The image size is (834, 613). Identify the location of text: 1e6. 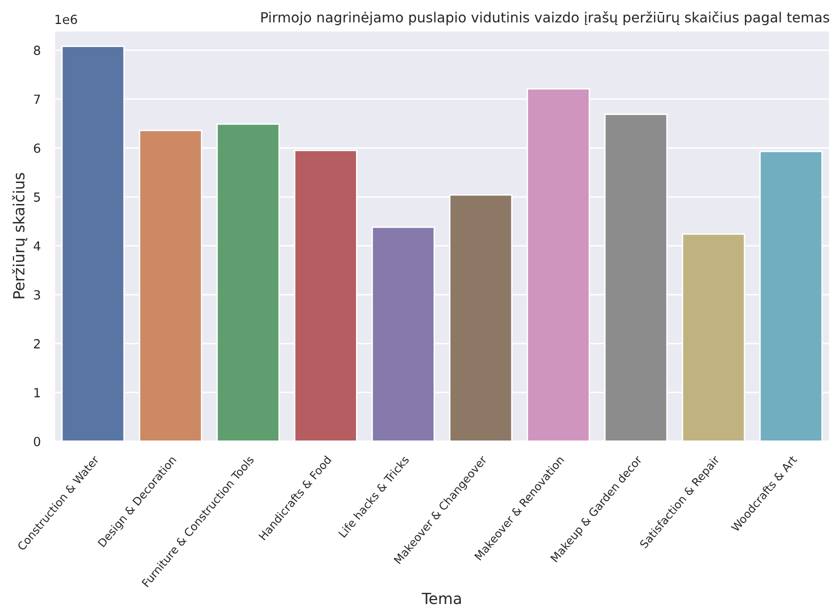
(67, 19).